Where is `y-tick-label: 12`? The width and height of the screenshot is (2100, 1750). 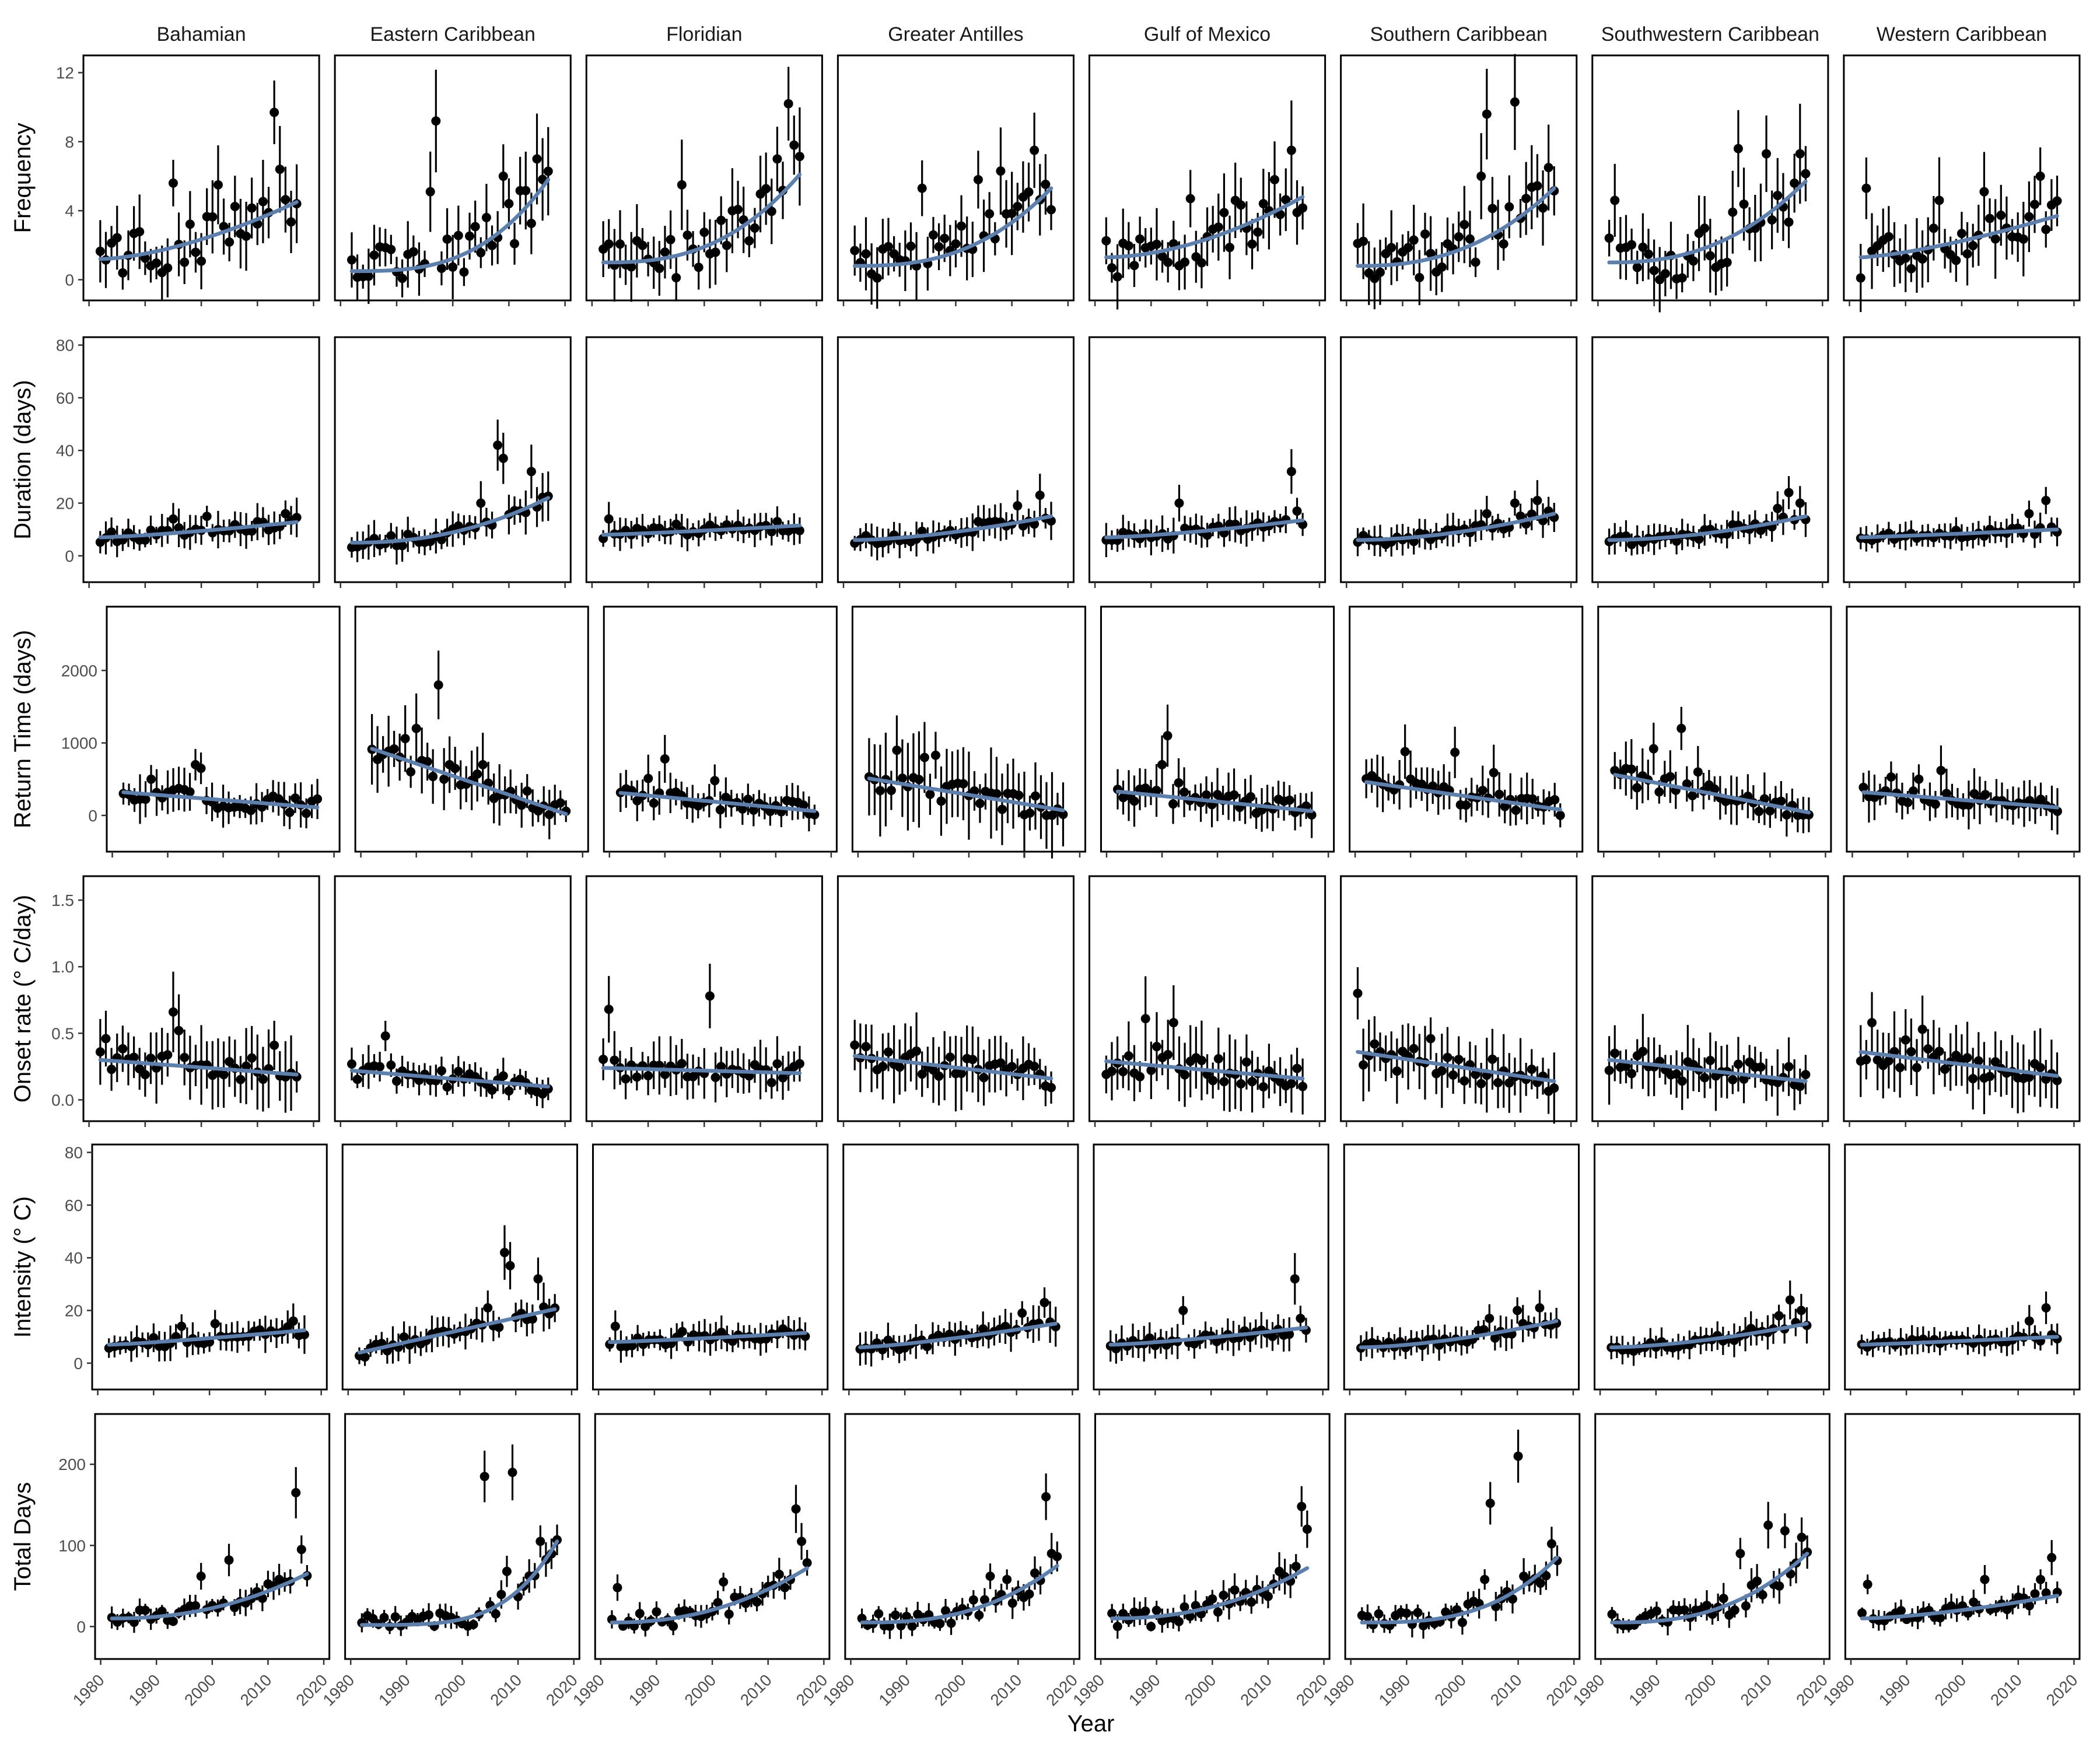 y-tick-label: 12 is located at coordinates (65, 73).